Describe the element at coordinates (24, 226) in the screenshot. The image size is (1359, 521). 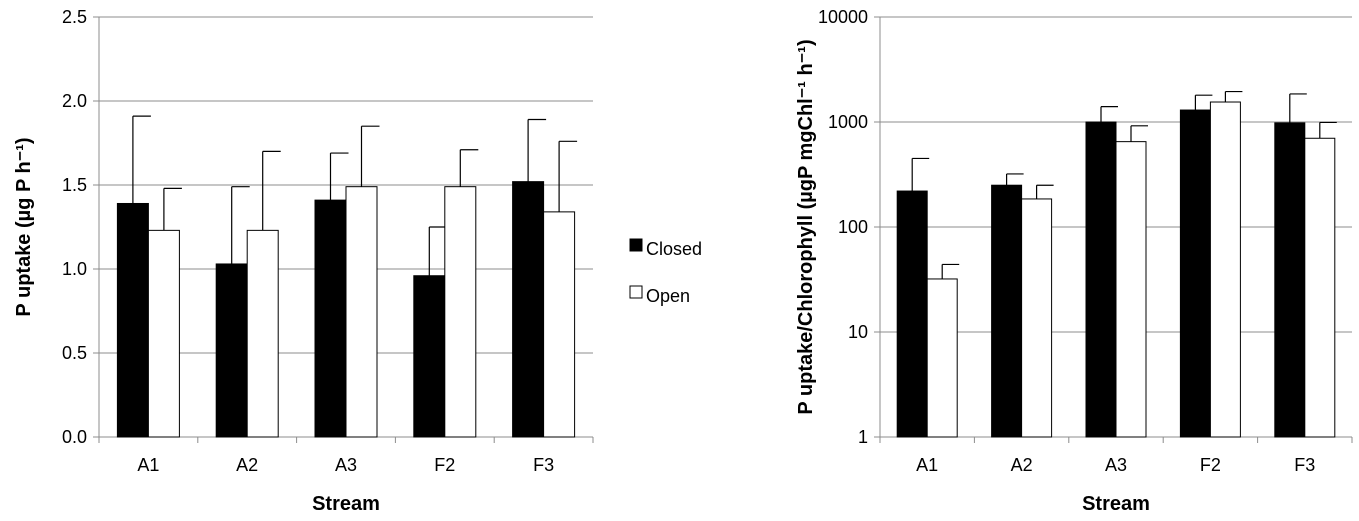
I see `y-axis-title: P uptake (µg P h⁻¹)` at that location.